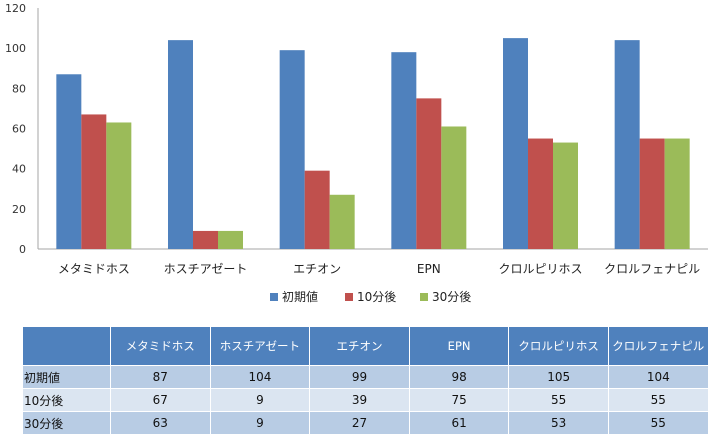 The image size is (709, 439). I want to click on table-cell: 27, so click(359, 423).